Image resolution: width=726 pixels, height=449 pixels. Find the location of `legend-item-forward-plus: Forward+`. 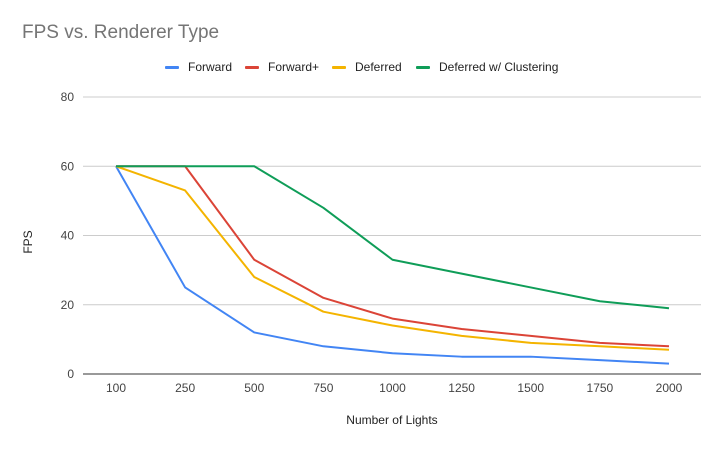

legend-item-forward-plus: Forward+ is located at coordinates (282, 67).